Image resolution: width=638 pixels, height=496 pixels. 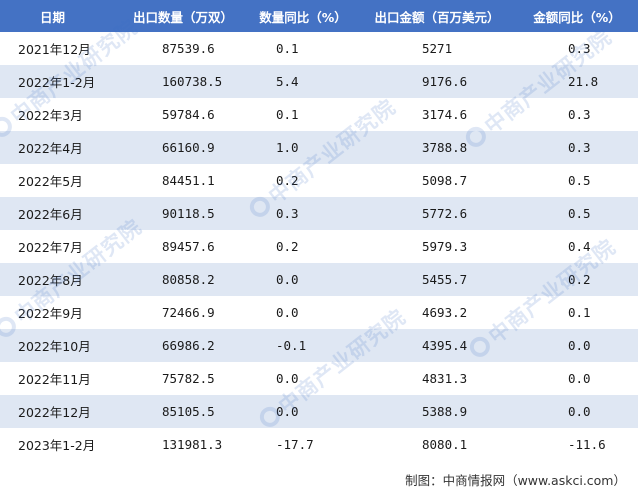 I want to click on table-row: 2022年11月 75782.5 0.0 4831.3 0.0, so click(x=319, y=378).